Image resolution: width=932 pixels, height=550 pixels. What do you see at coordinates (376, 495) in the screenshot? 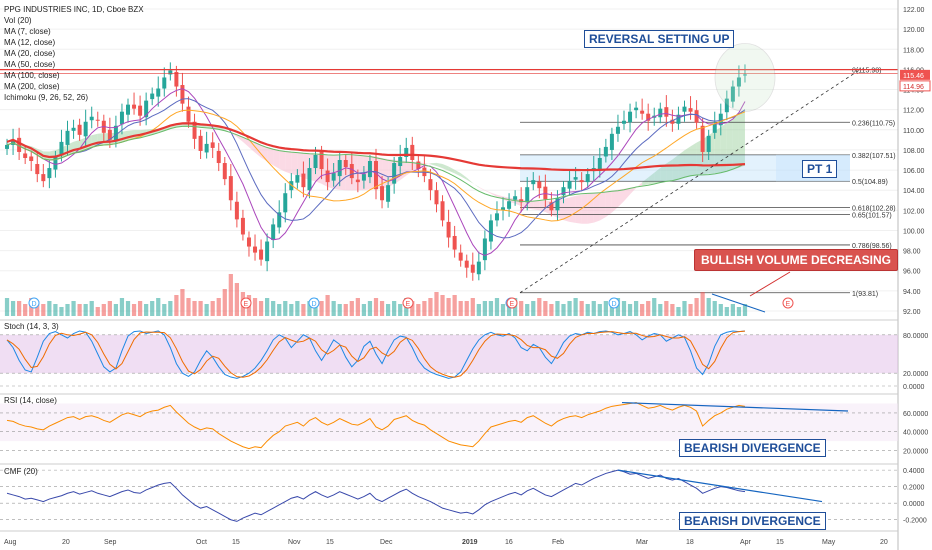
I see `panel-line` at bounding box center [376, 495].